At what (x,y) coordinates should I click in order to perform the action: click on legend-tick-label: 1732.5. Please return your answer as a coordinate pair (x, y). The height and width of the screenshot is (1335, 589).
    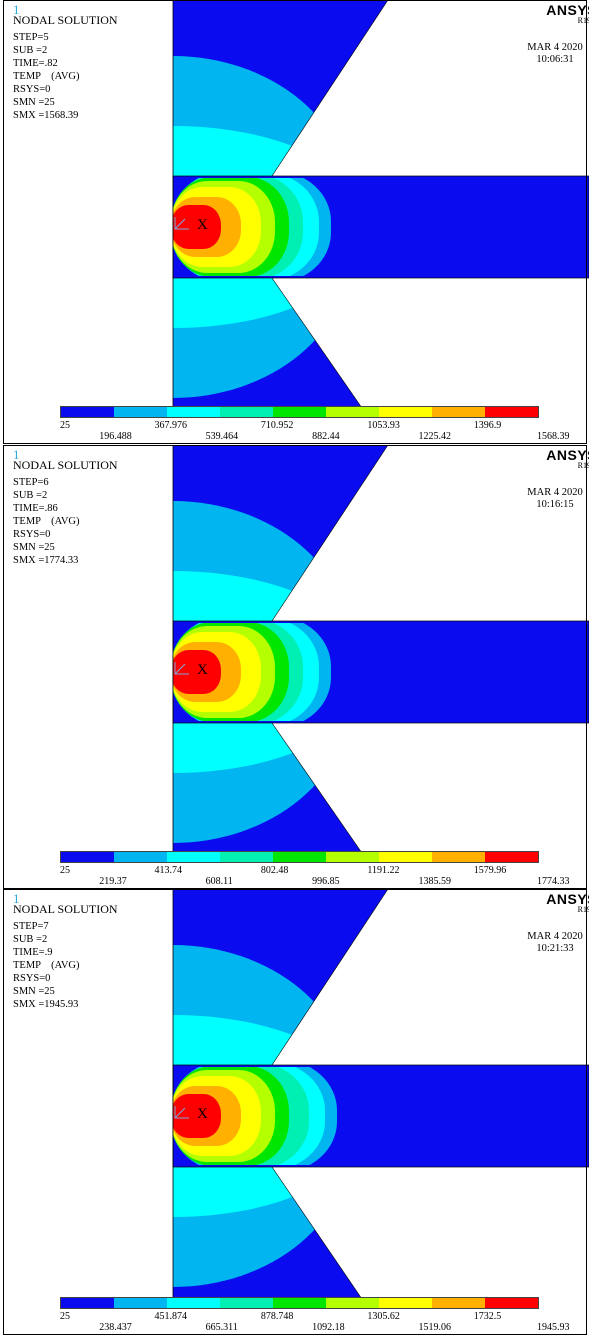
    Looking at the image, I should click on (487, 1316).